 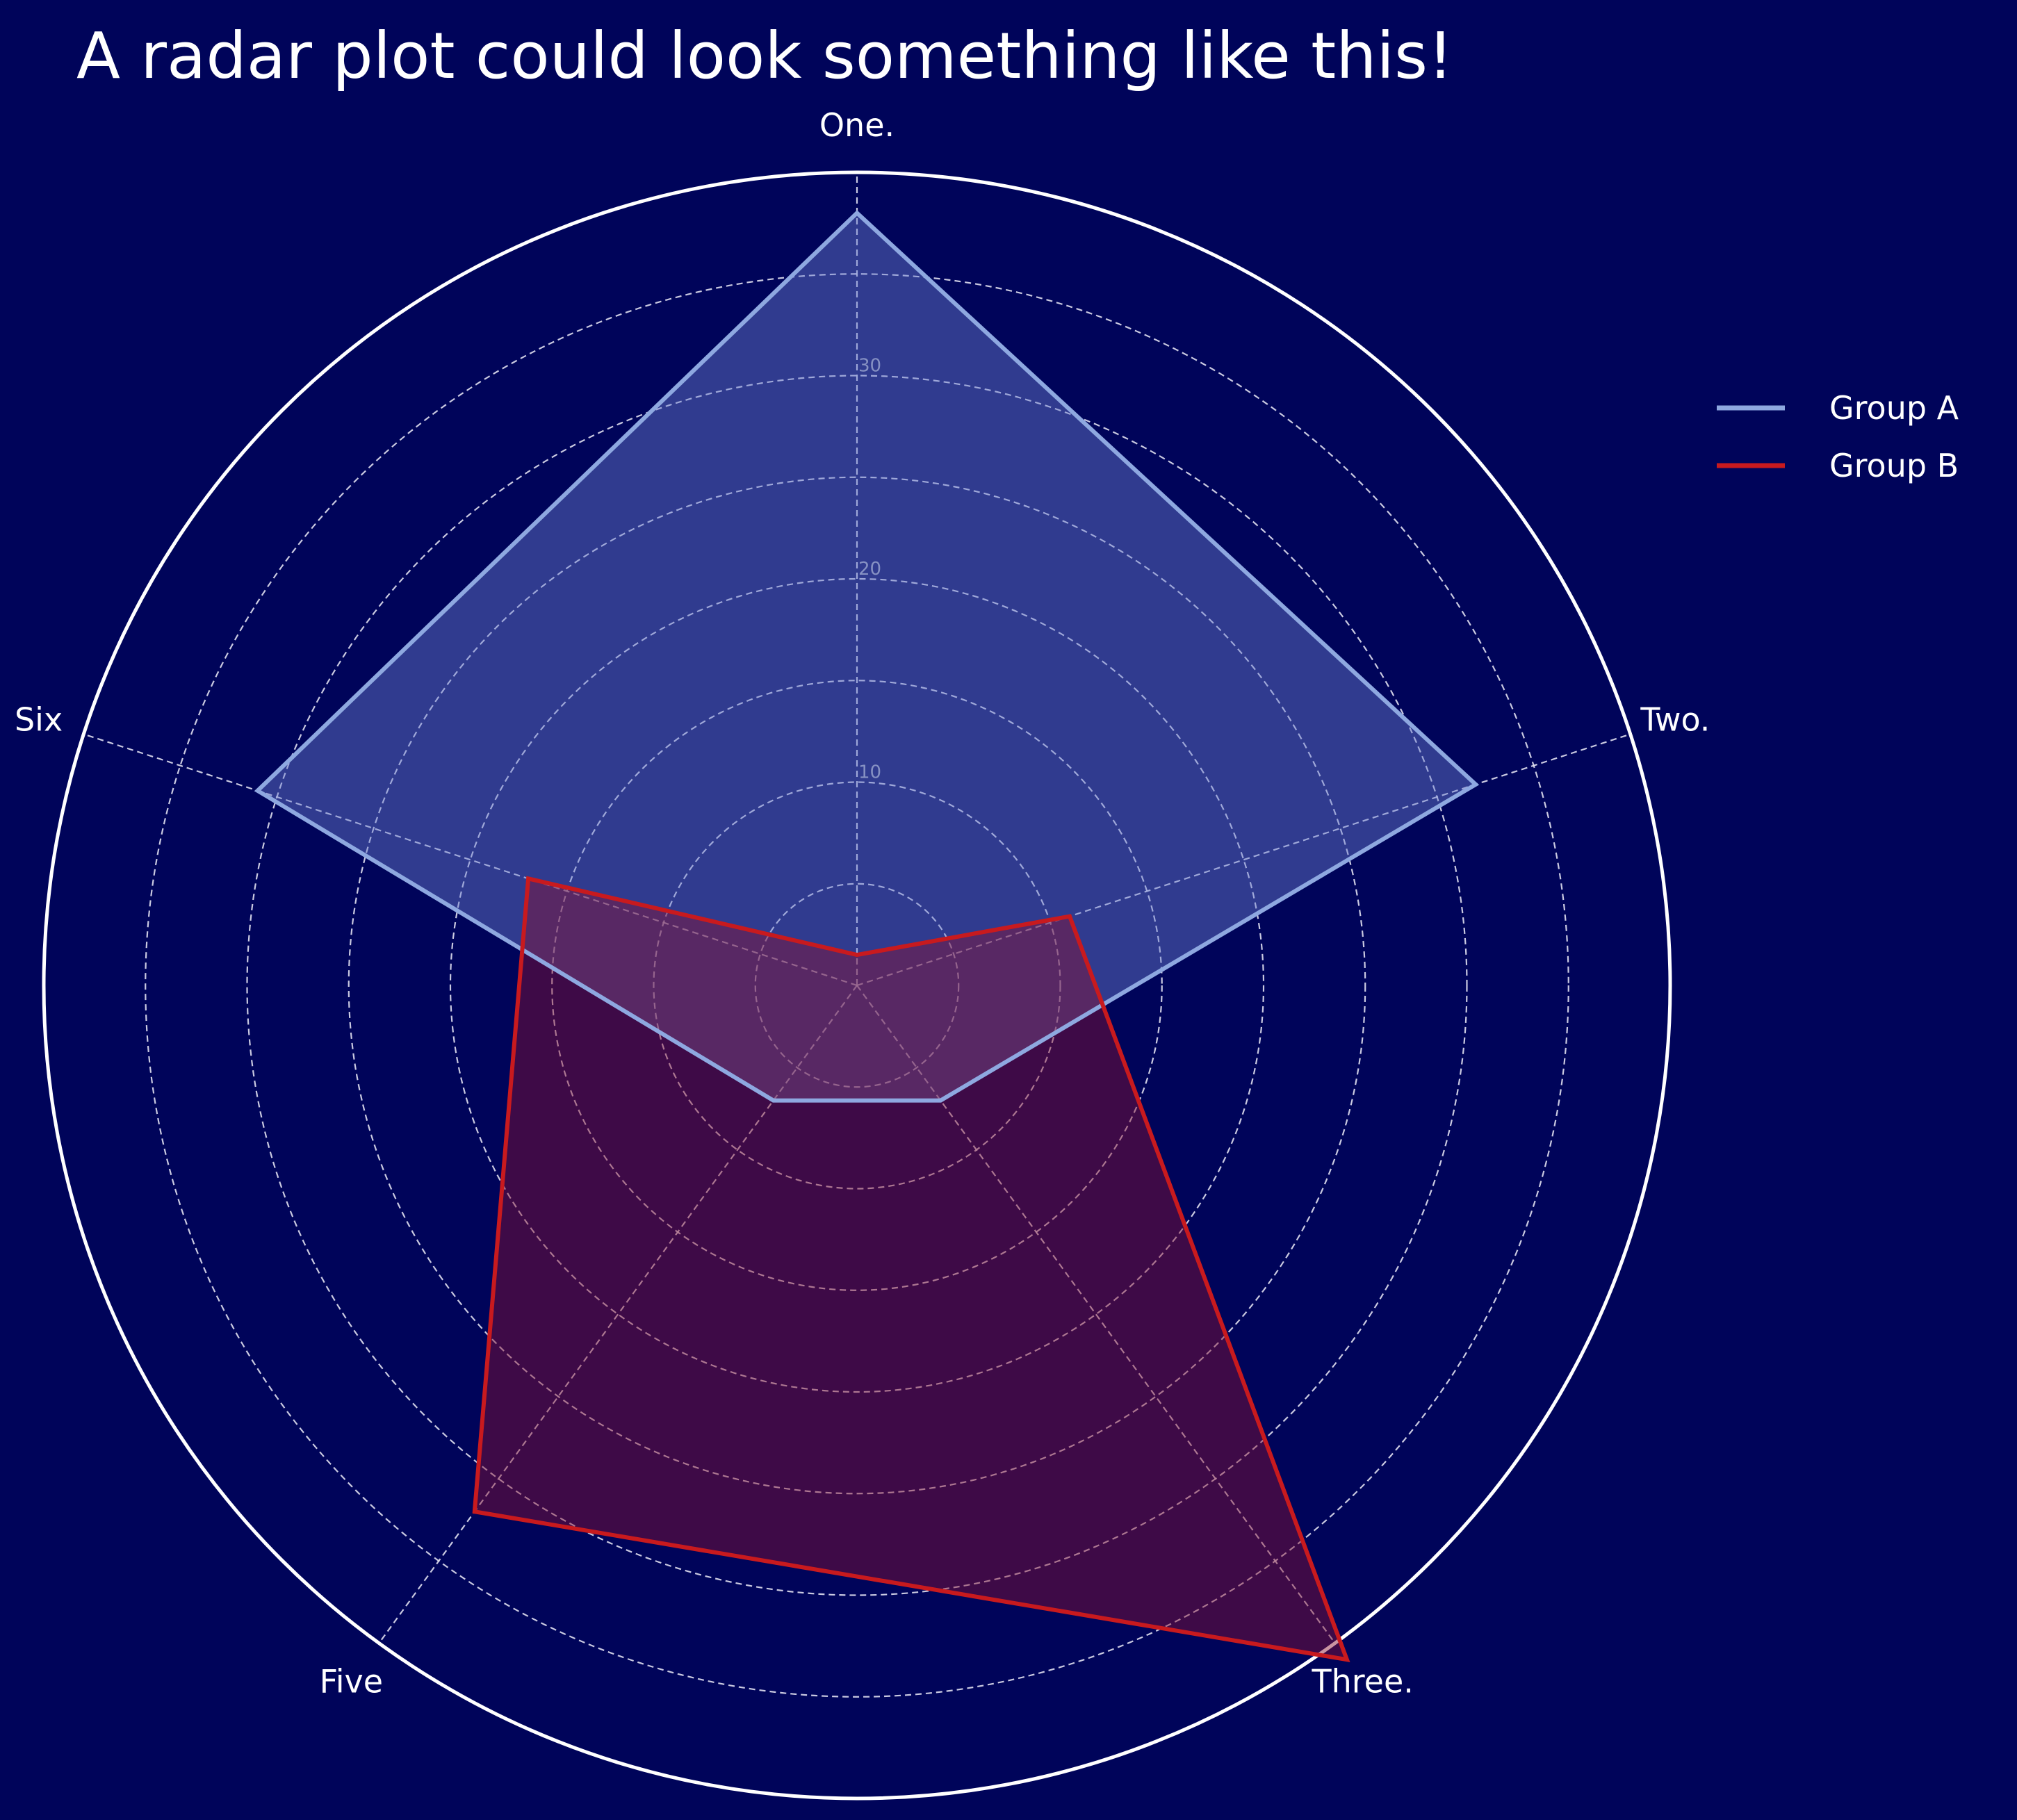 I want to click on legend: Group A Group B, so click(x=1838, y=436).